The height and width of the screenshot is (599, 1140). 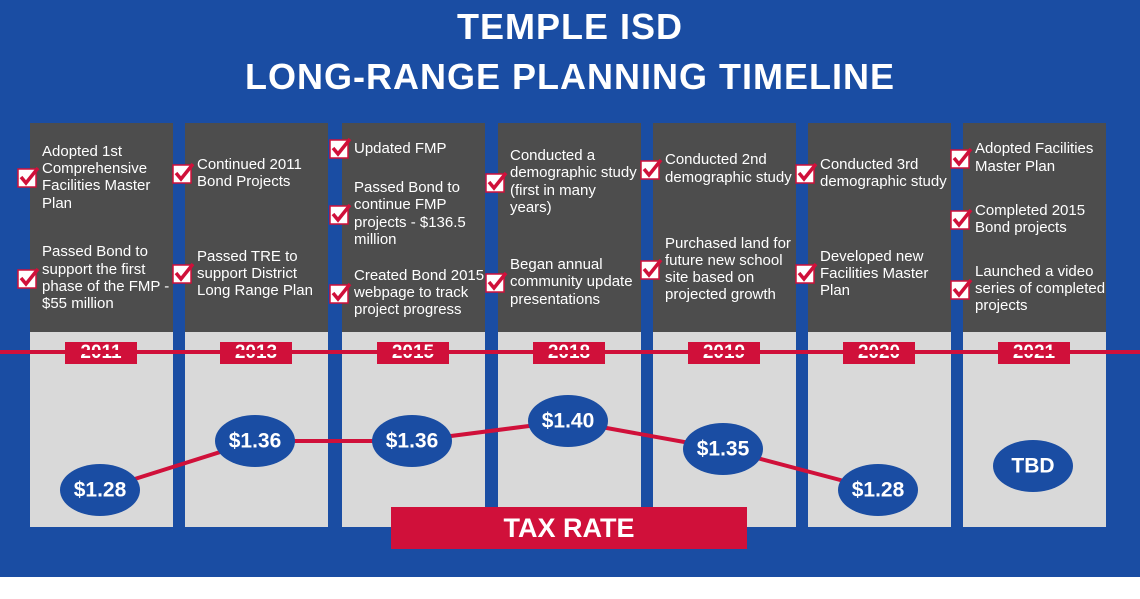 I want to click on milestone-text: Continued 2011 Bond Projects, so click(x=249, y=172).